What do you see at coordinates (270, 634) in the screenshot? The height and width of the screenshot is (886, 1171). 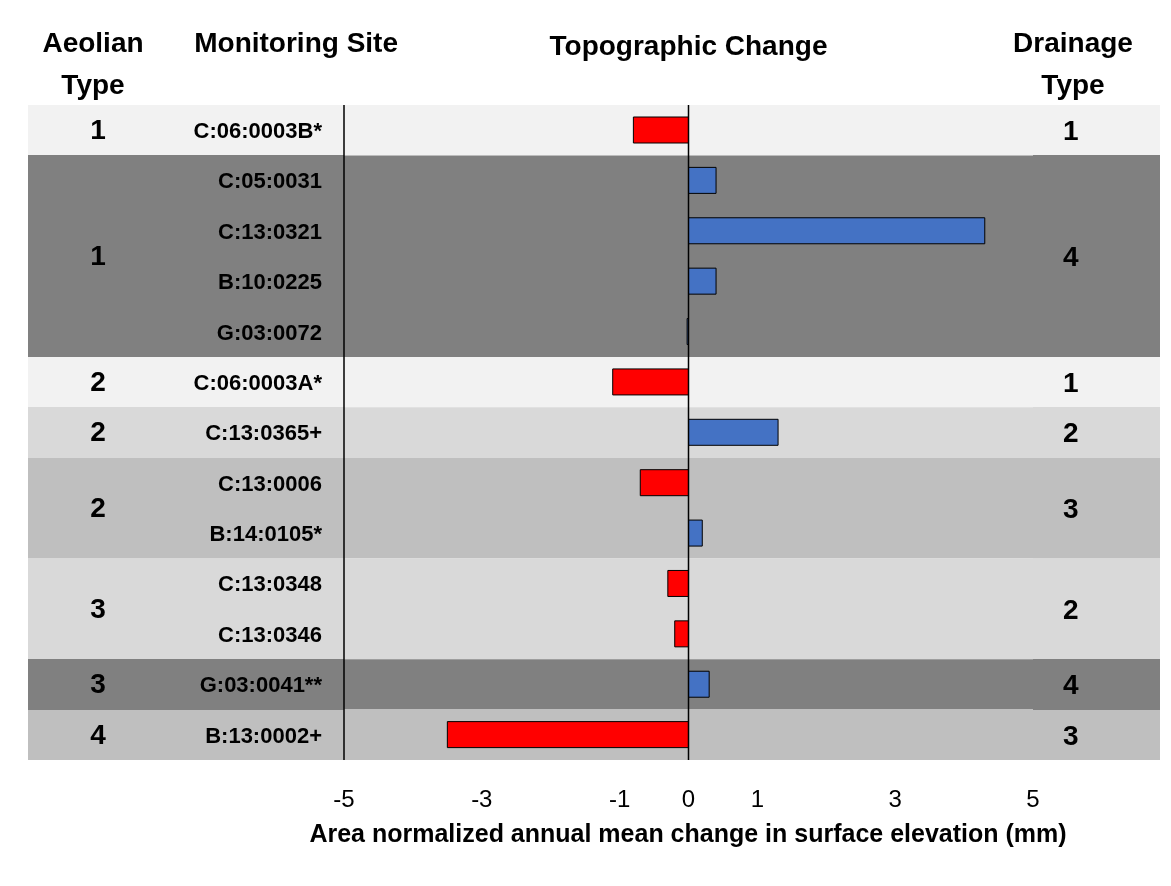 I see `y-tick-label: C:13:0346` at bounding box center [270, 634].